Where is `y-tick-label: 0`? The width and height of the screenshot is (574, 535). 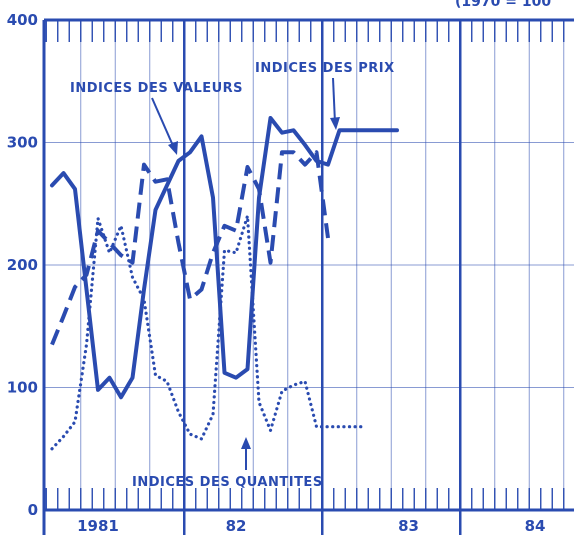 y-tick-label: 0 is located at coordinates (33, 510).